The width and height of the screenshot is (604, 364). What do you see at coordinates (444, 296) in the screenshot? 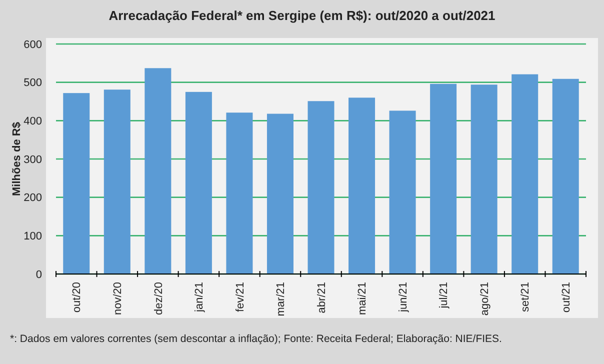
I see `x-tick-label: jul/21` at bounding box center [444, 296].